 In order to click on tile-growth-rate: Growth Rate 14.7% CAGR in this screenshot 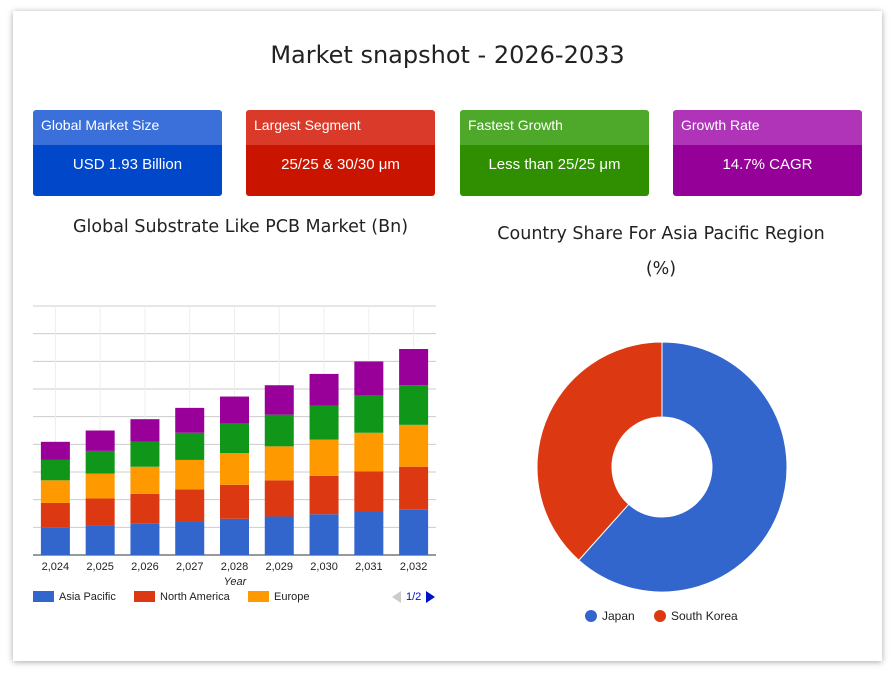, I will do `click(767, 153)`.